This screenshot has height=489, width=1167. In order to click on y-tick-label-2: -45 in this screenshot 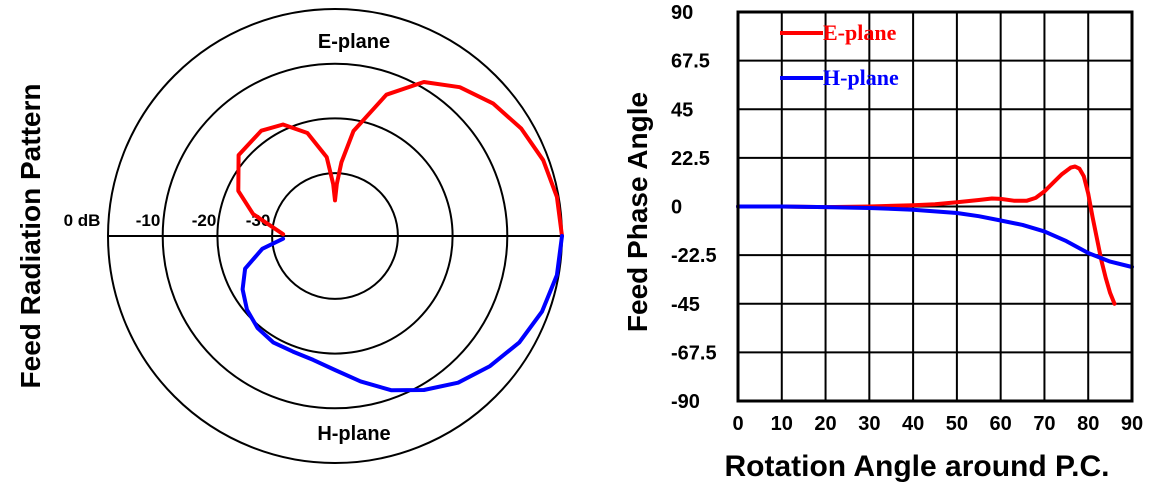, I will do `click(685, 305)`.